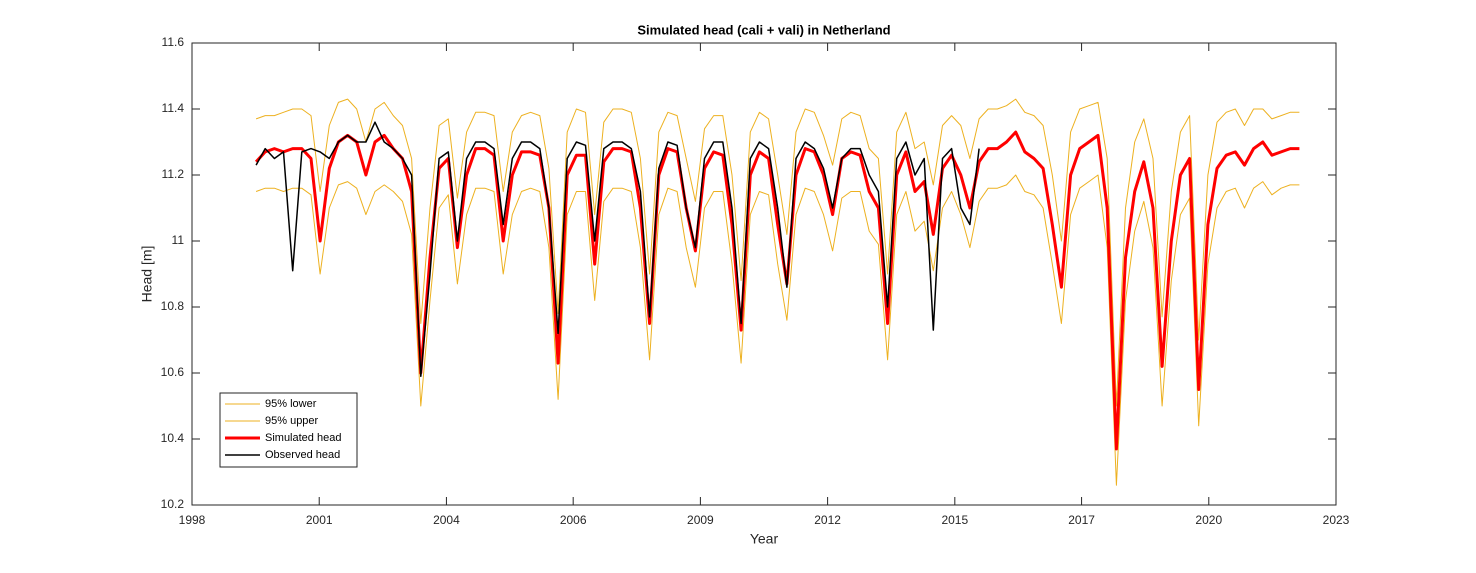 Image resolution: width=1476 pixels, height=573 pixels. What do you see at coordinates (192, 520) in the screenshot?
I see `x-tick-label: 1998` at bounding box center [192, 520].